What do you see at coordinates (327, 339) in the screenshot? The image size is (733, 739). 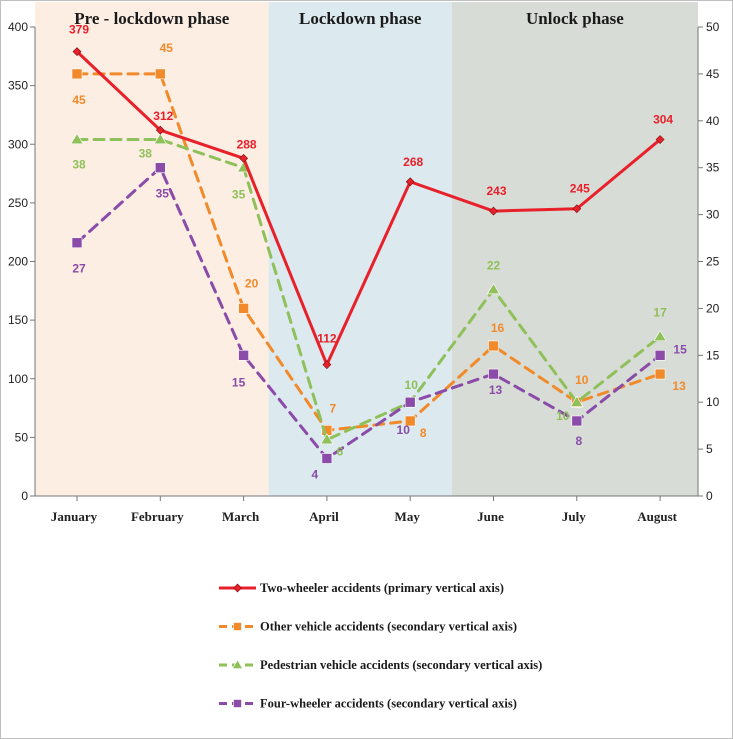 I see `data-label-two-april: 112` at bounding box center [327, 339].